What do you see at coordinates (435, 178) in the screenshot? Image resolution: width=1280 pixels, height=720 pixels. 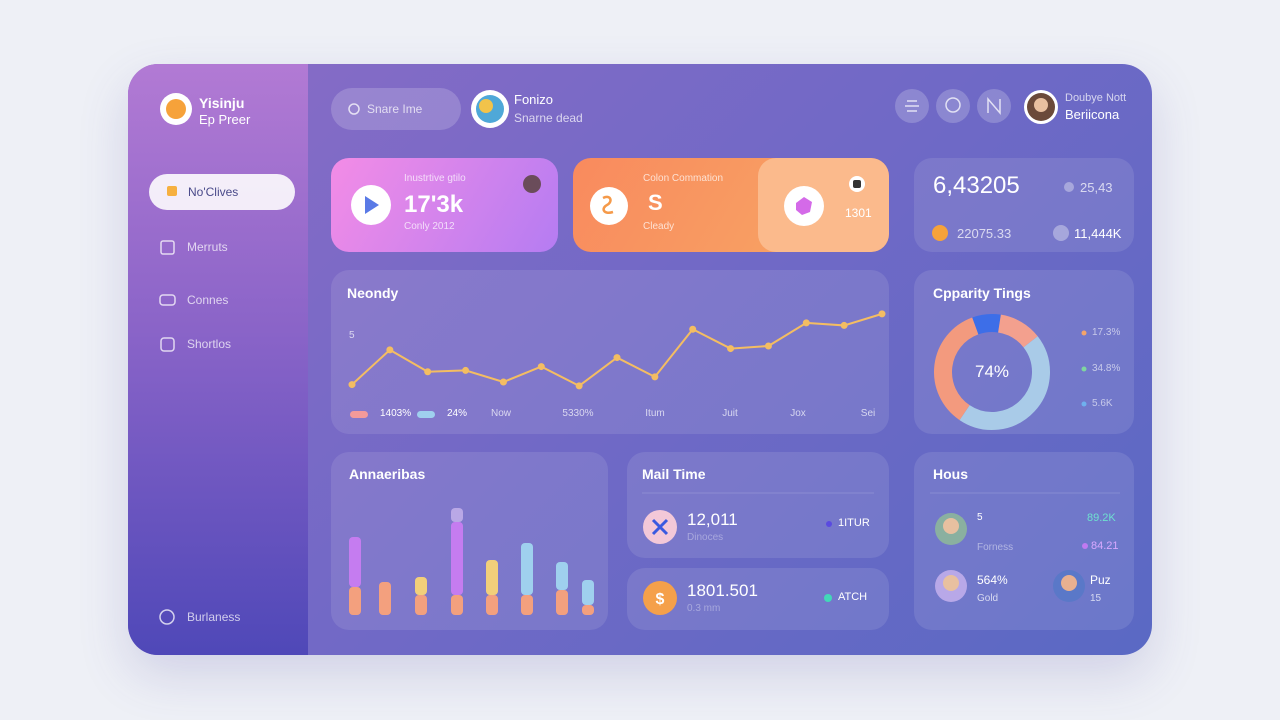 I see `card-label: Inustrtive gtilo` at bounding box center [435, 178].